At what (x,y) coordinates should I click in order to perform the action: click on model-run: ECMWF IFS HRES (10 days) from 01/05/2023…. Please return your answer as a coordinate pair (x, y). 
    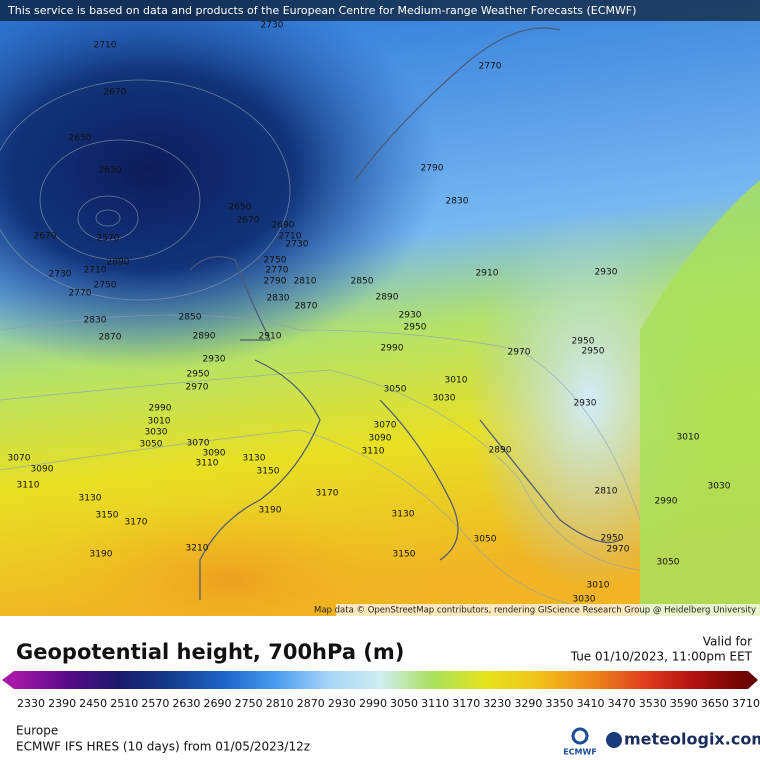
    Looking at the image, I should click on (163, 747).